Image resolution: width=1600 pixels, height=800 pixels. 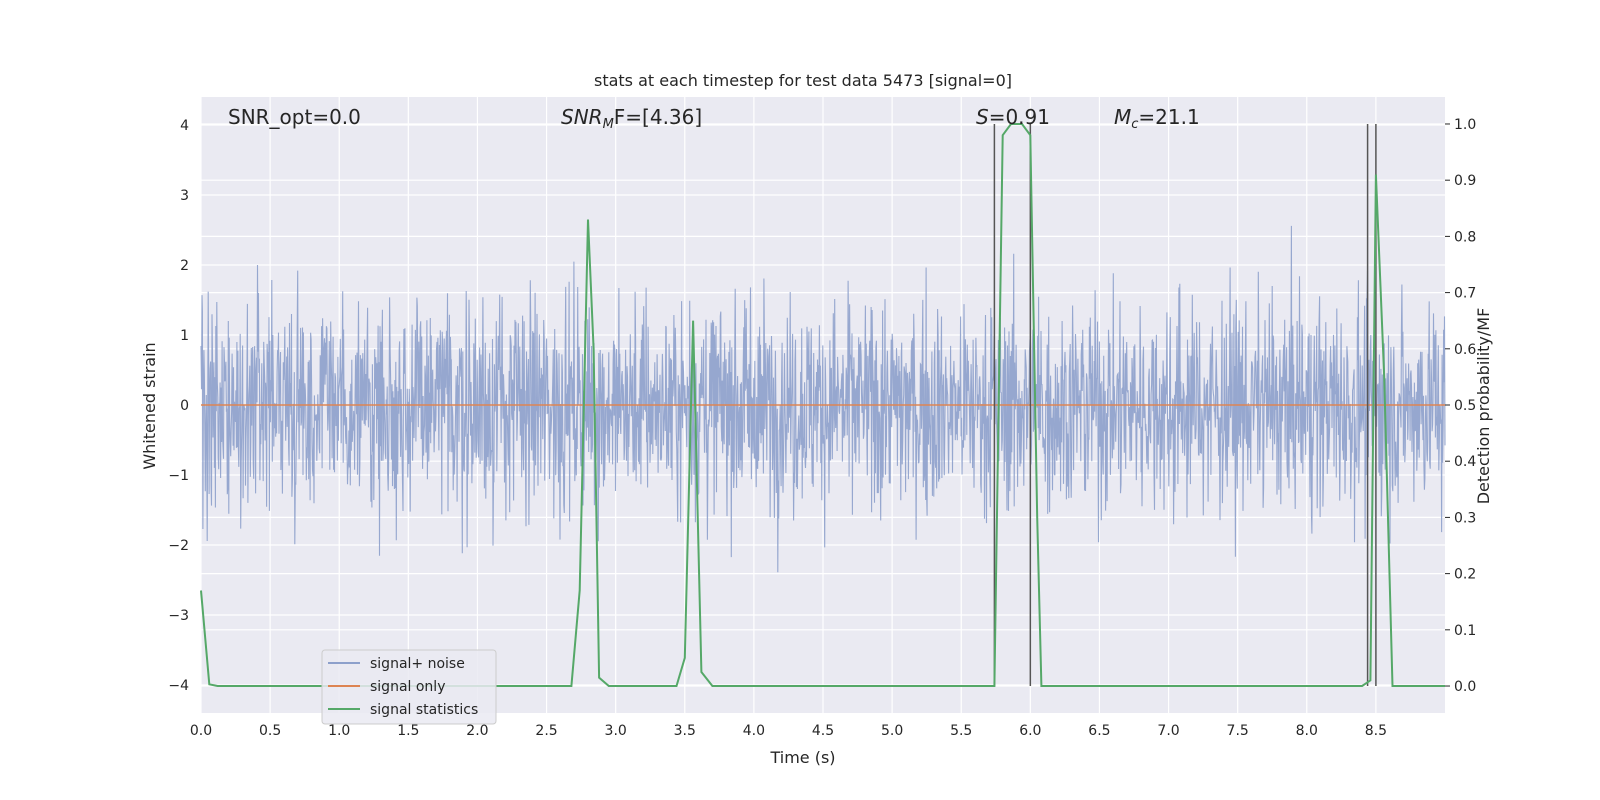 I want to click on annotation-chirp-mass: Mc=21.1, so click(x=1157, y=118).